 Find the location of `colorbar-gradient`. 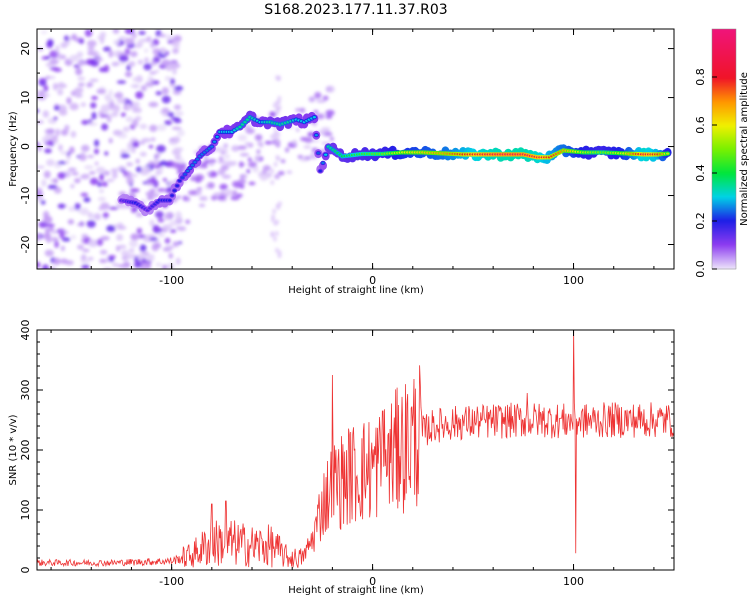

colorbar-gradient is located at coordinates (724, 149).